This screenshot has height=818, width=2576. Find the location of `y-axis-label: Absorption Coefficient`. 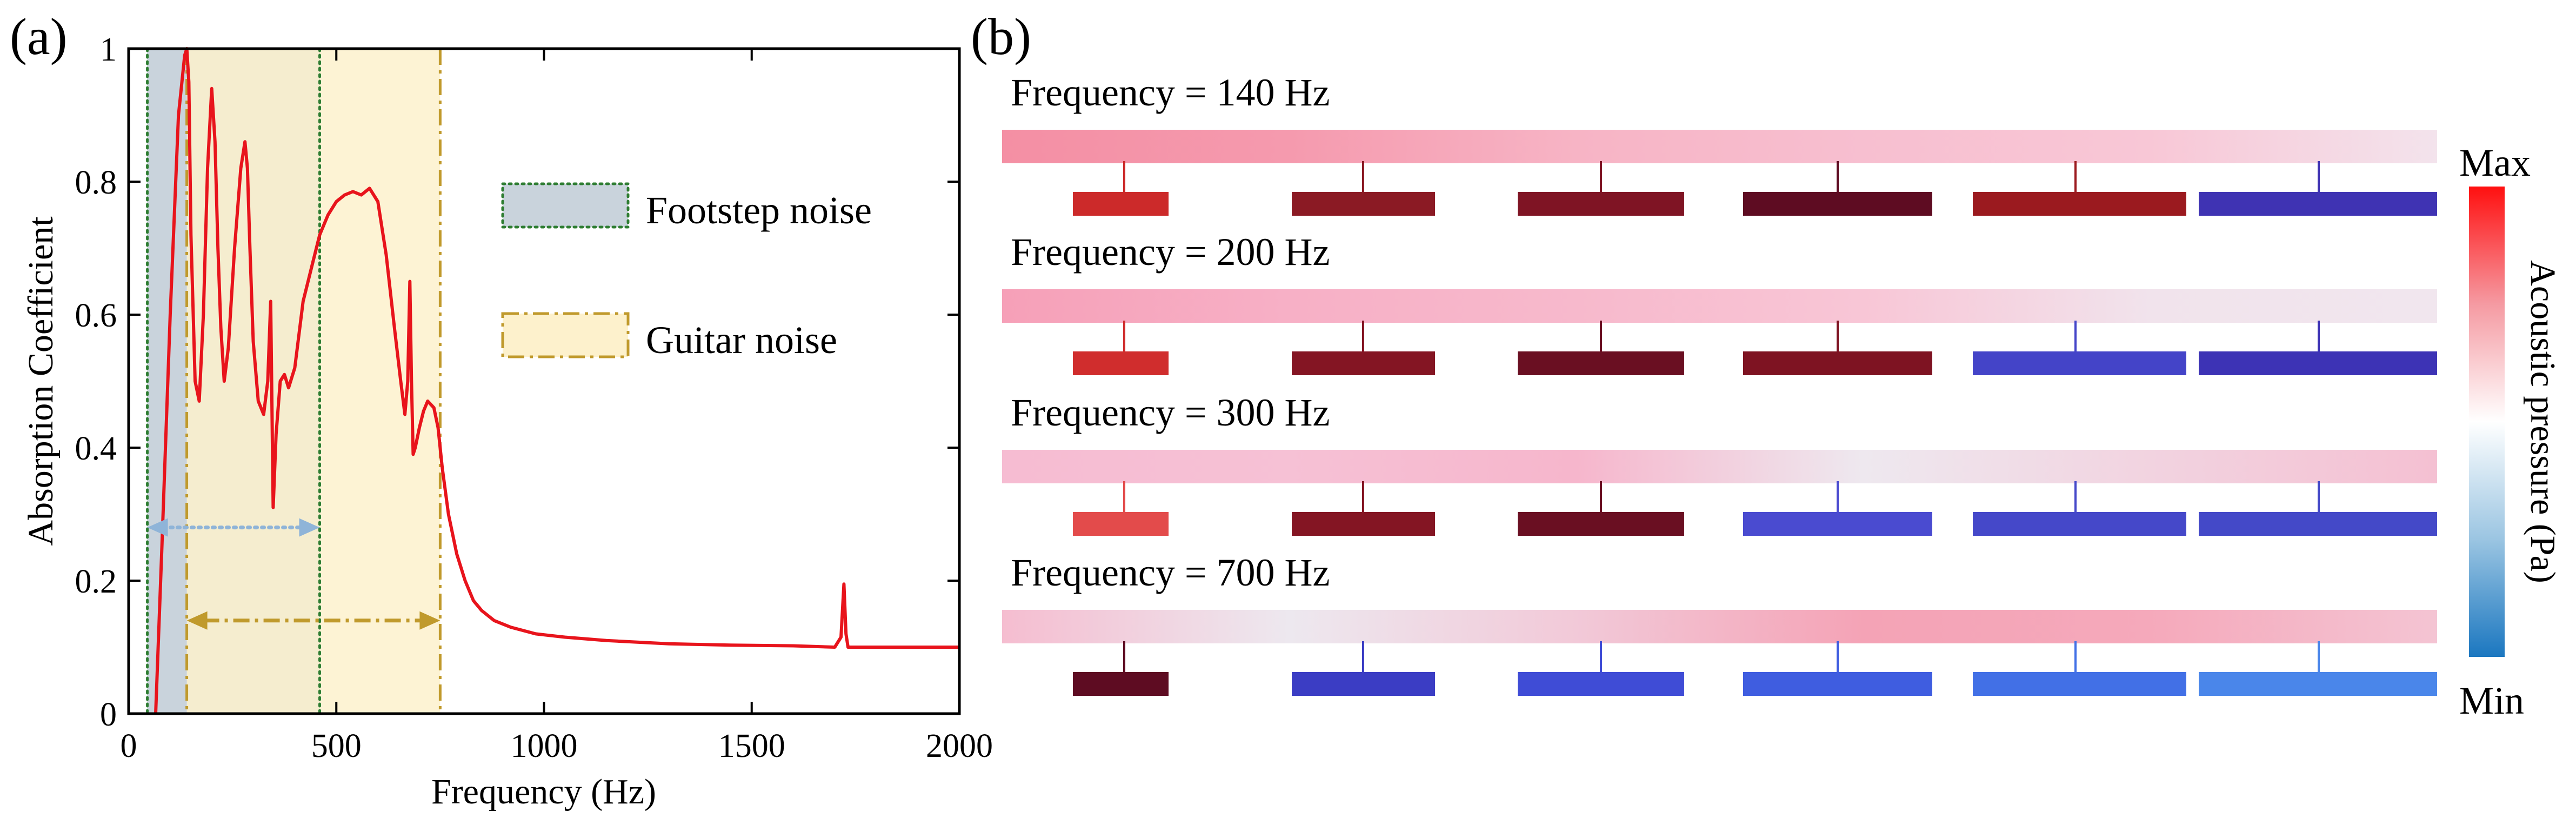

y-axis-label: Absorption Coefficient is located at coordinates (41, 381).